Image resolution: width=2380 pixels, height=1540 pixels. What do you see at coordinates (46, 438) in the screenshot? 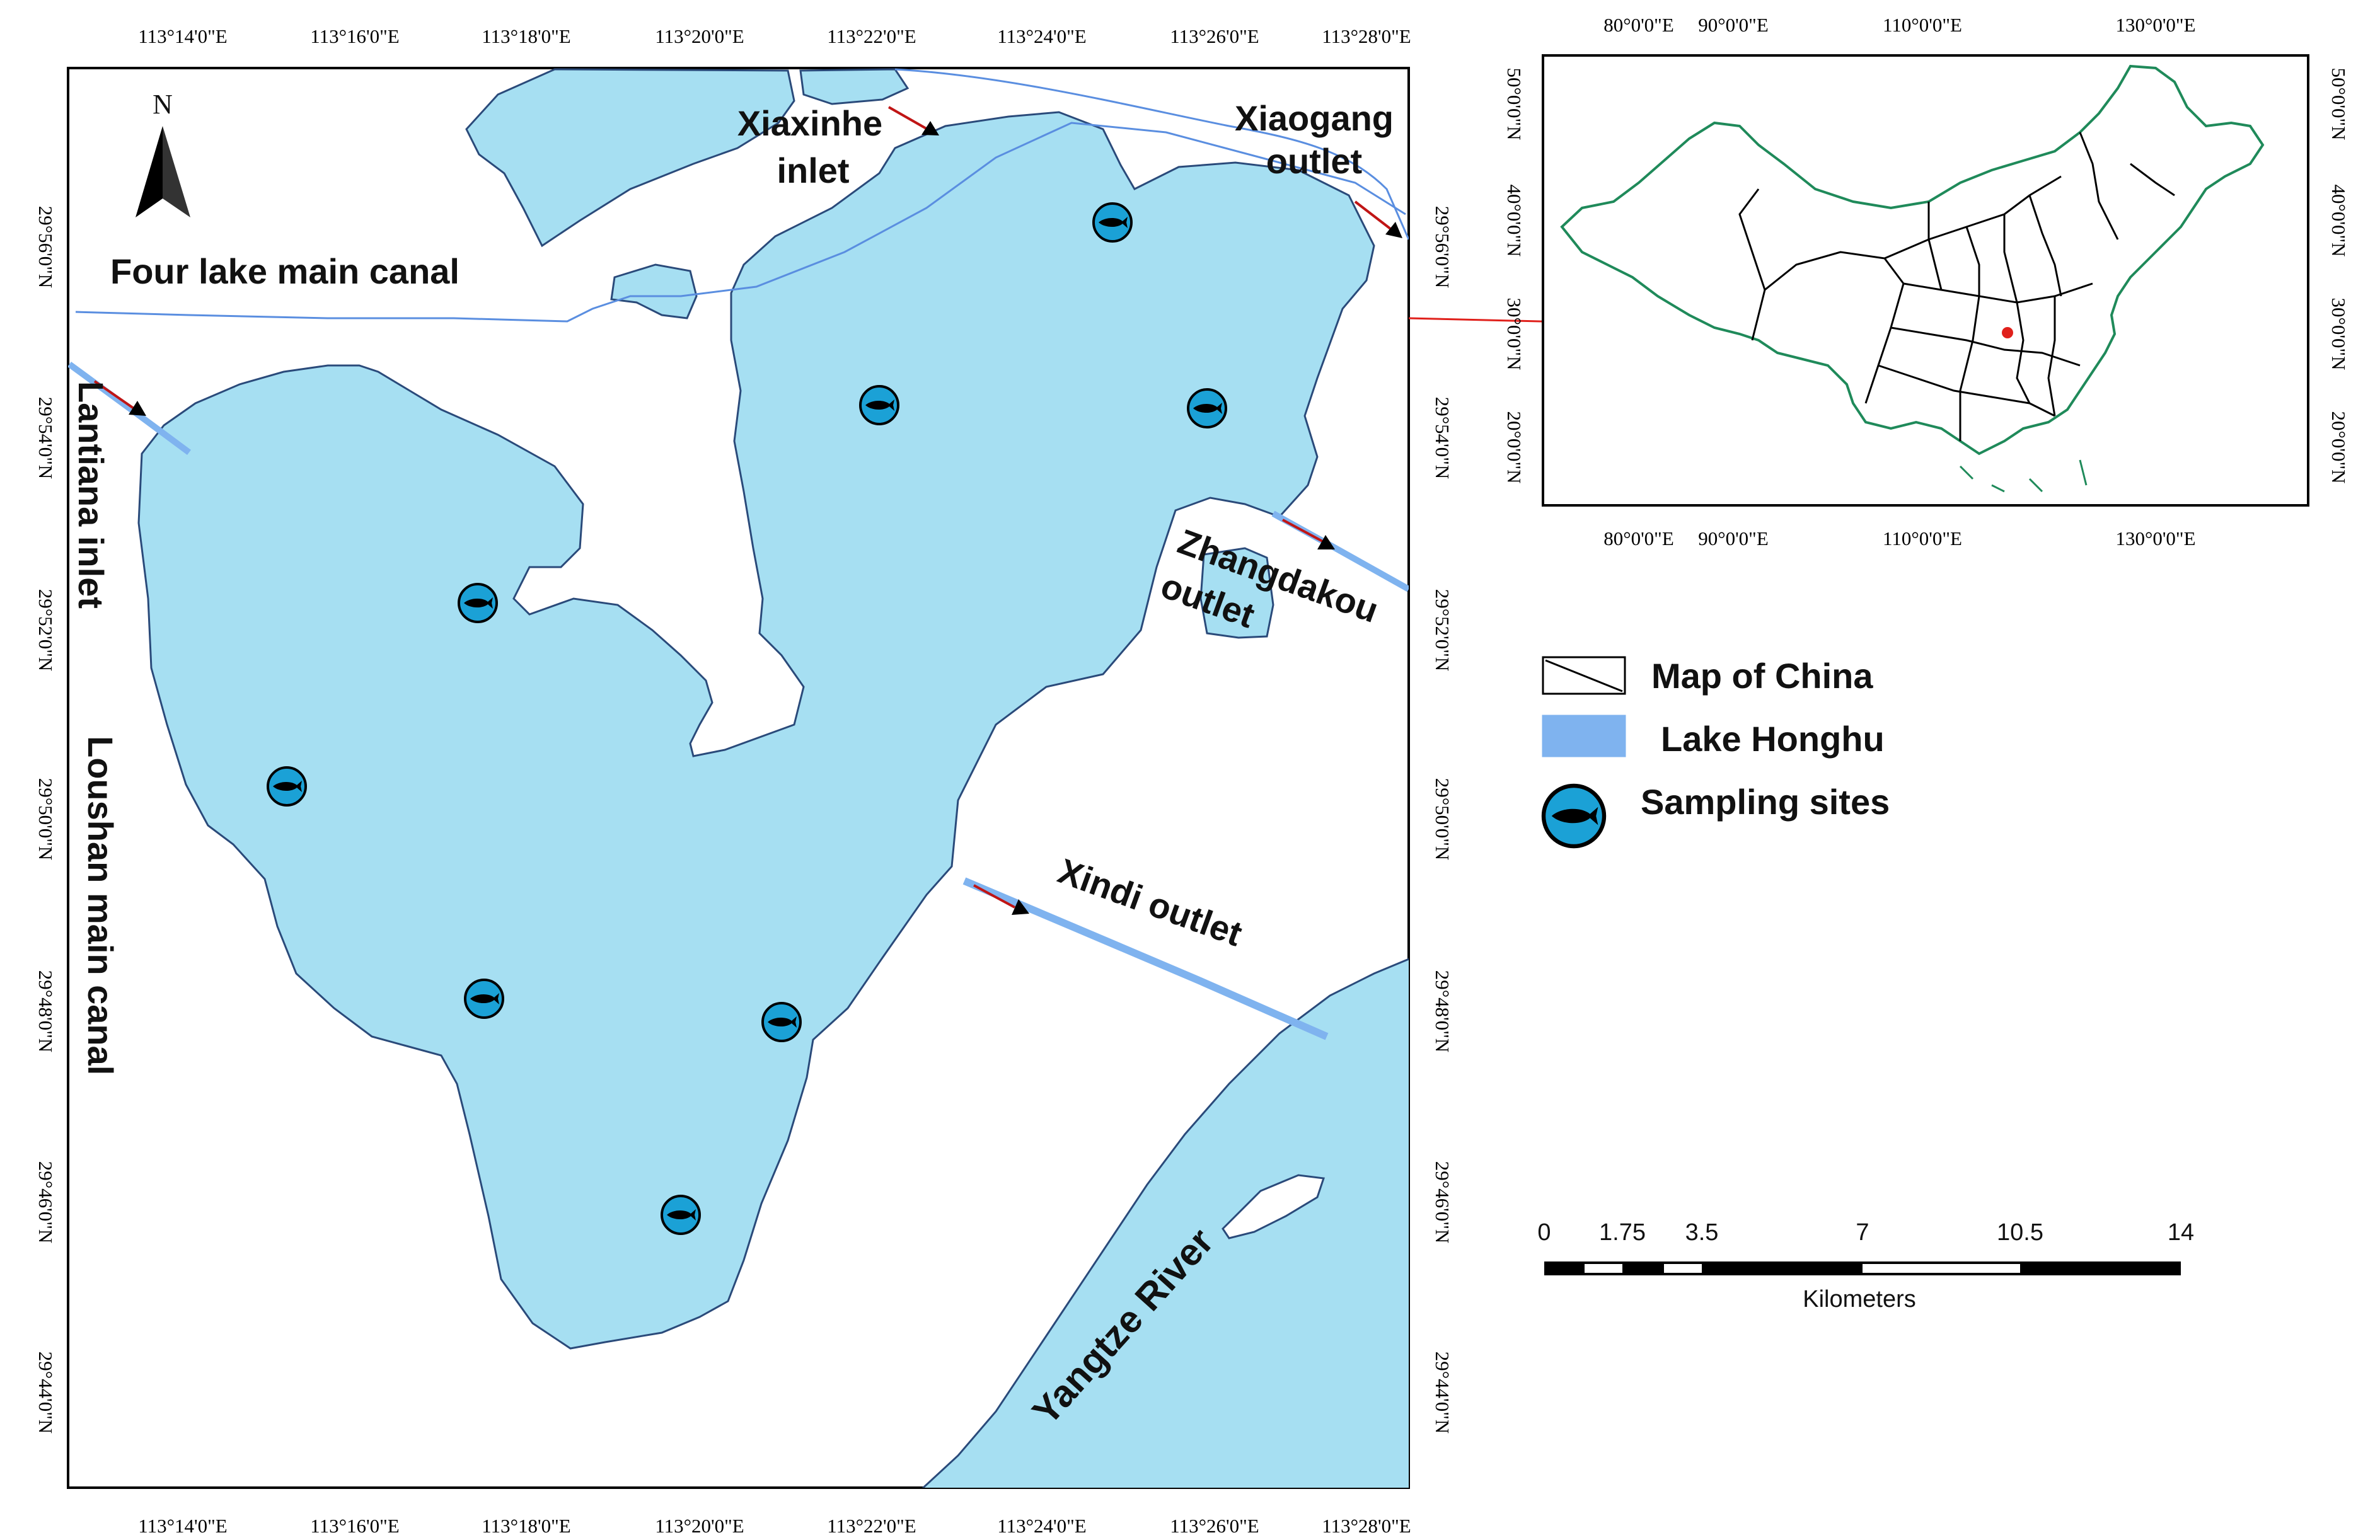
I see `y-tick-left: 29°54'0"N` at bounding box center [46, 438].